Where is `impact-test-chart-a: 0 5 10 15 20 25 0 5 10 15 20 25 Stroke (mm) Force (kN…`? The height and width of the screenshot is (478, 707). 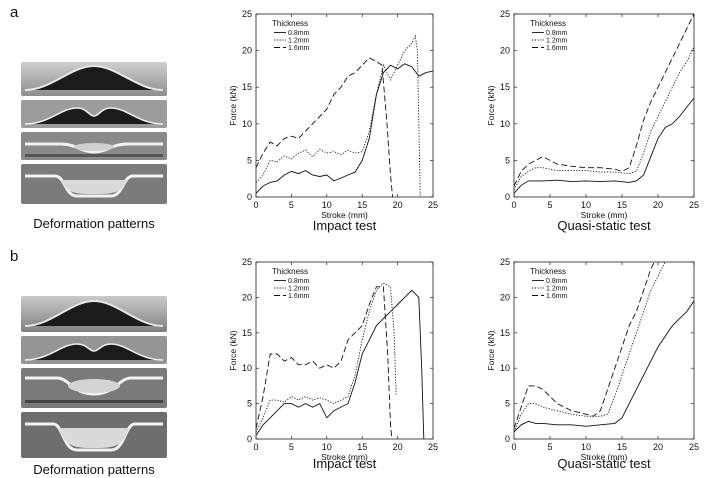
impact-test-chart-a: 0 5 10 15 20 25 0 5 10 15 20 25 Stroke (mm) Force (kN… is located at coordinates (333, 121).